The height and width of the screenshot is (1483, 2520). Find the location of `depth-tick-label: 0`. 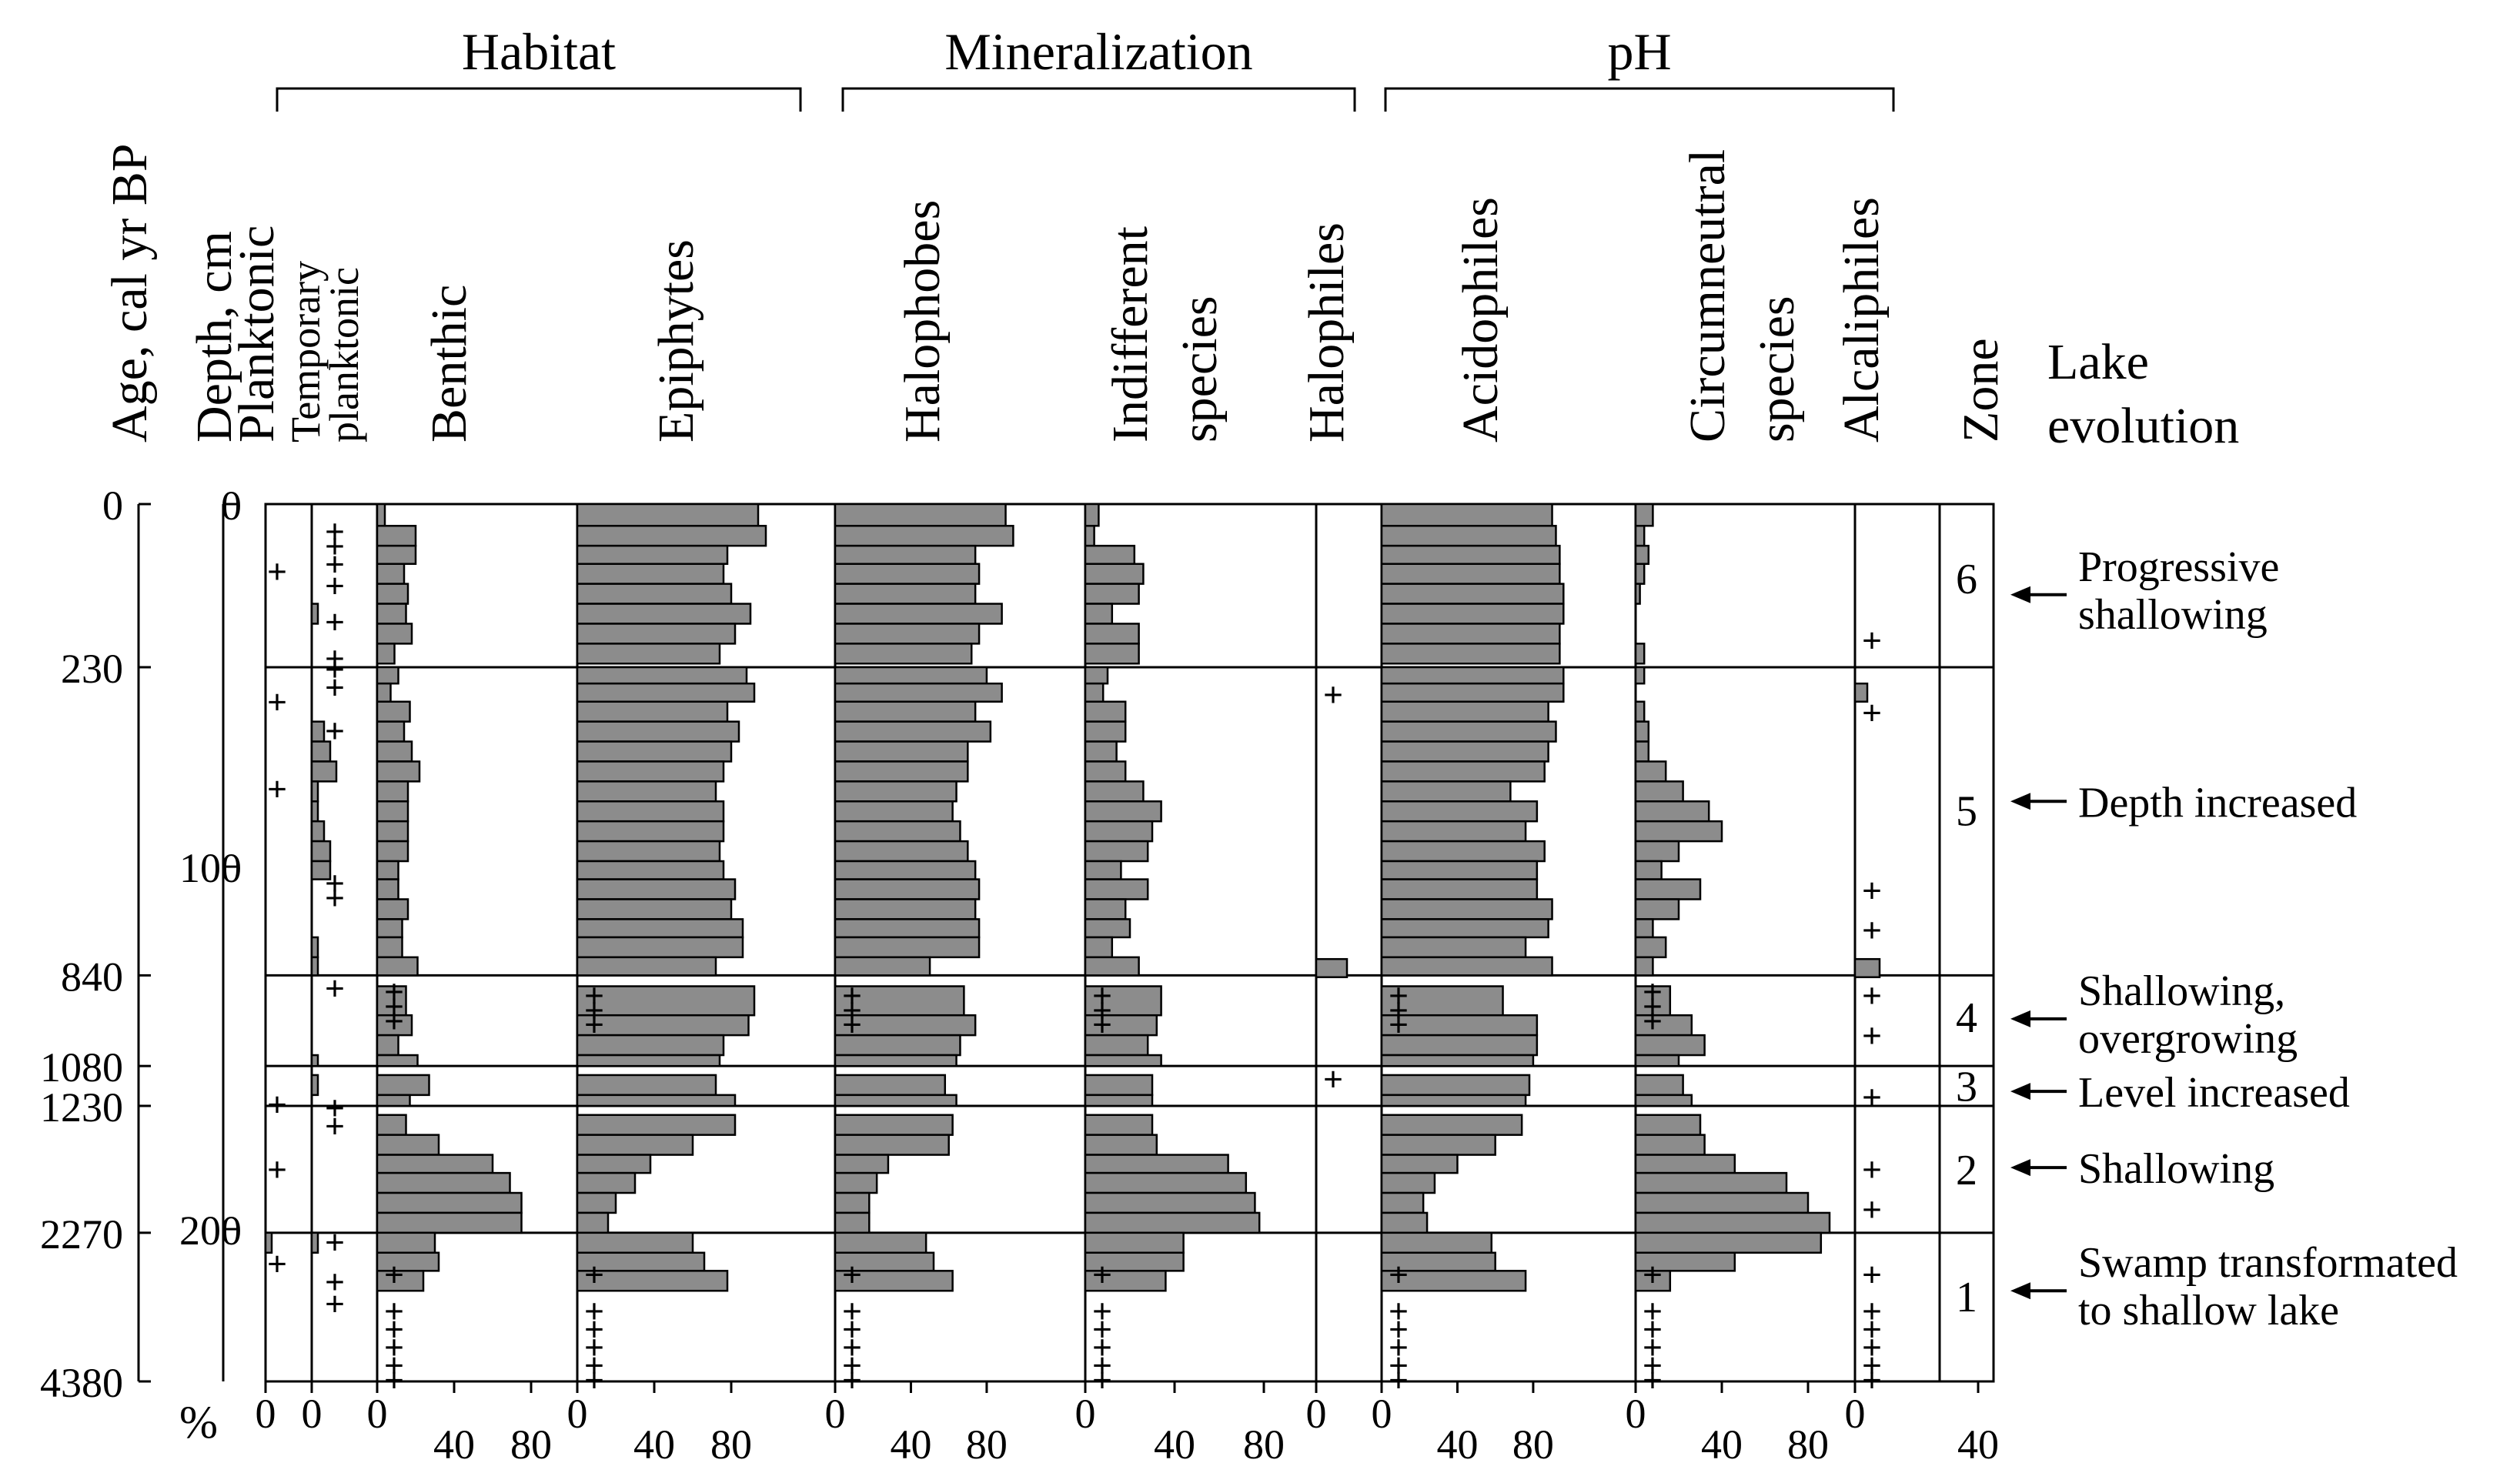

depth-tick-label: 0 is located at coordinates (231, 506).